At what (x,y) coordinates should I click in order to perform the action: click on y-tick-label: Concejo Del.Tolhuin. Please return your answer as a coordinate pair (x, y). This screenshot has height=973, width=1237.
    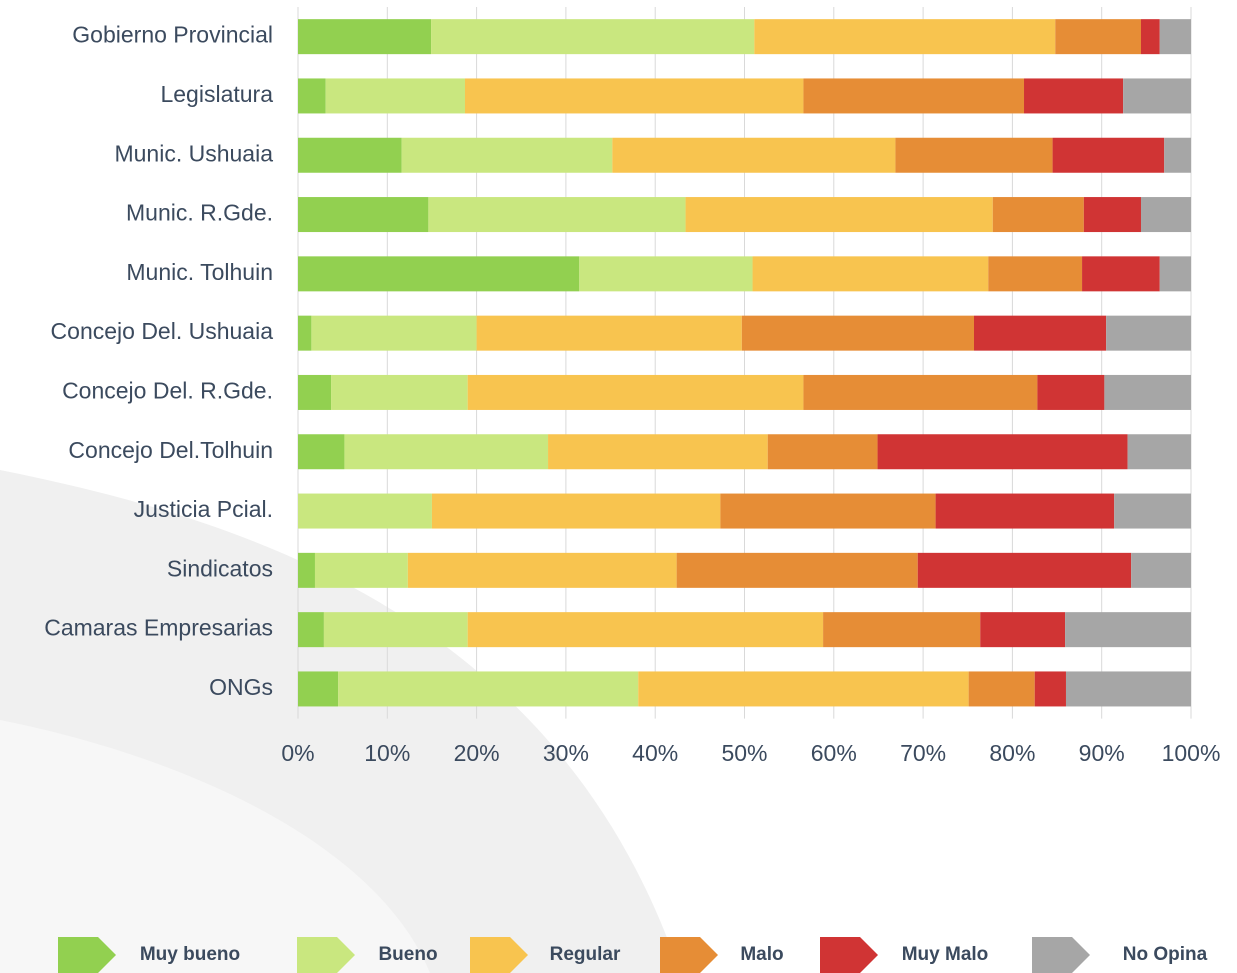
    Looking at the image, I should click on (170, 450).